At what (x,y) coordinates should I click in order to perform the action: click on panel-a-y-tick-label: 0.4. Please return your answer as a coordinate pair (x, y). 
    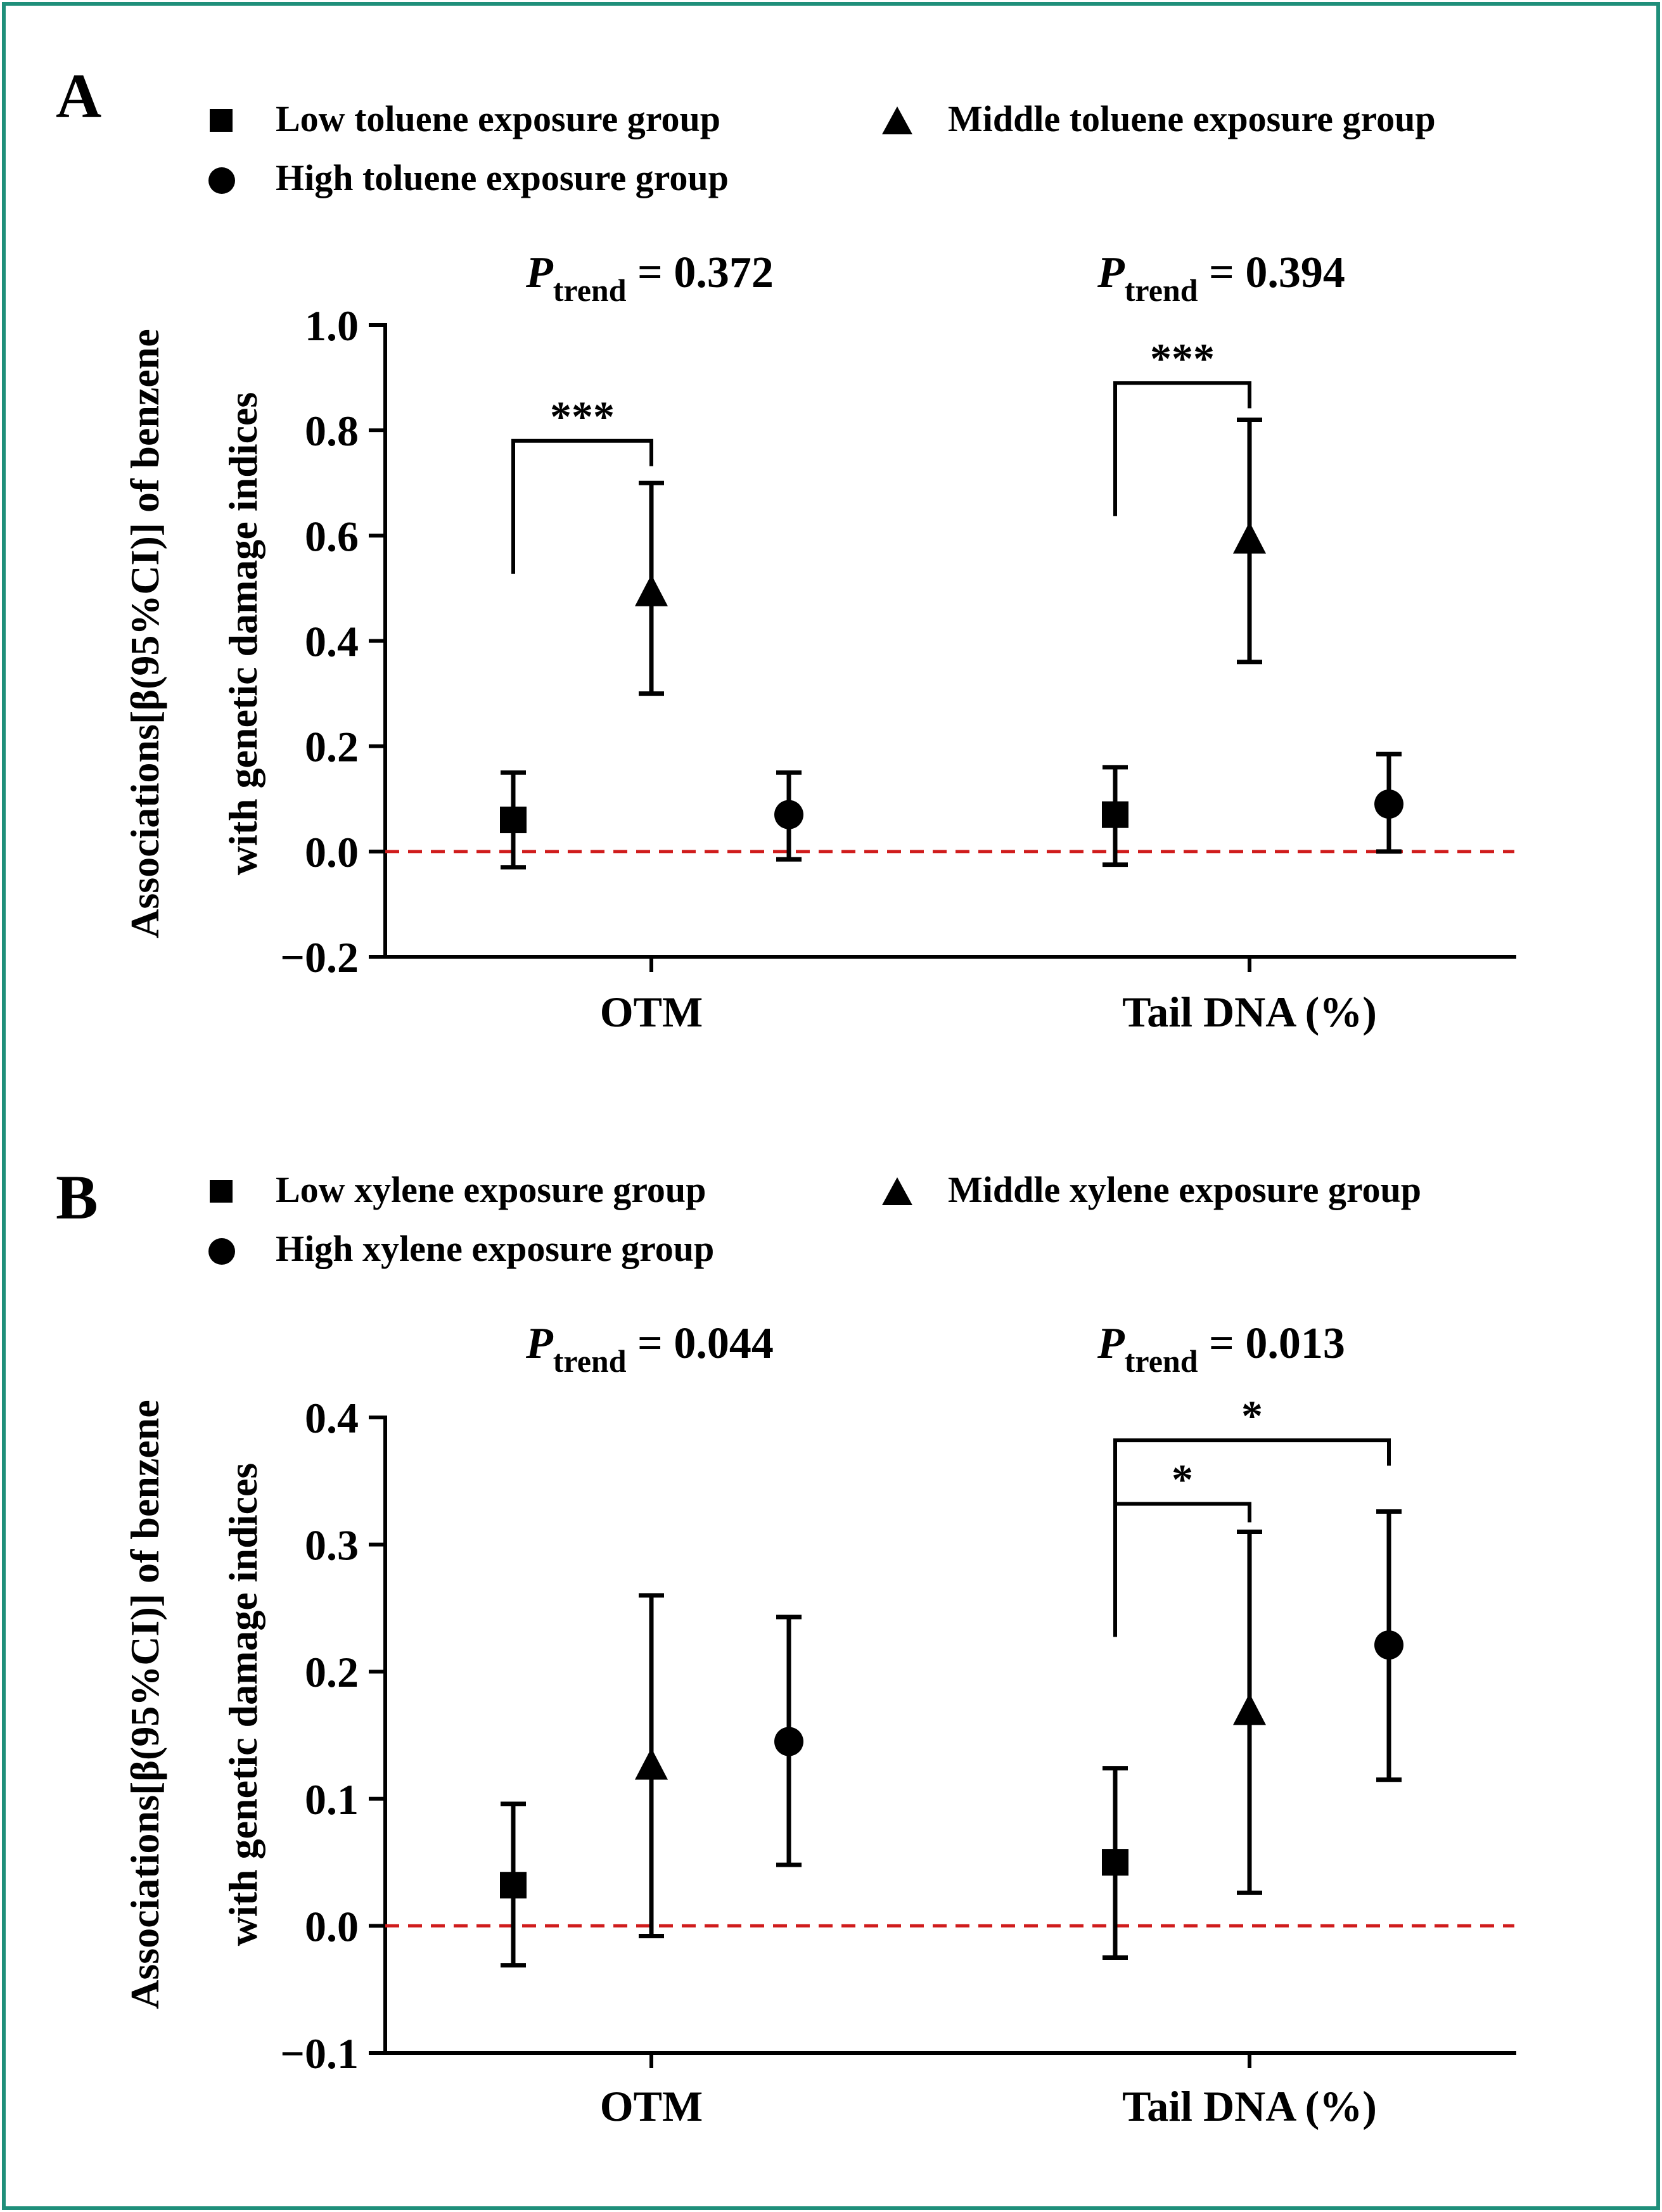
    Looking at the image, I should click on (332, 642).